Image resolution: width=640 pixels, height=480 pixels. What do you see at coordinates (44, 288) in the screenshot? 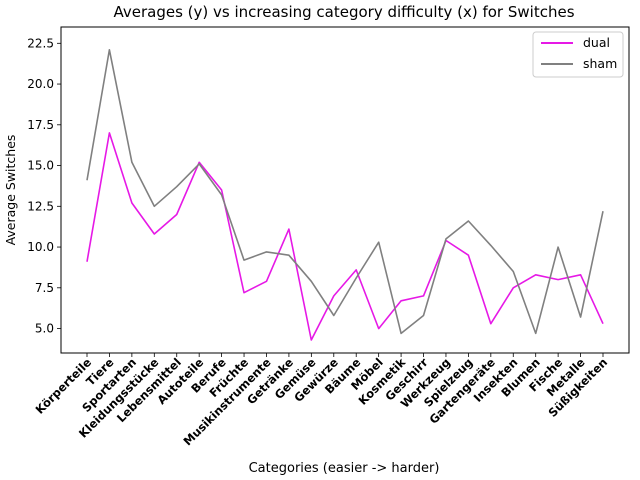
I see `y-tick-label: 7.5` at bounding box center [44, 288].